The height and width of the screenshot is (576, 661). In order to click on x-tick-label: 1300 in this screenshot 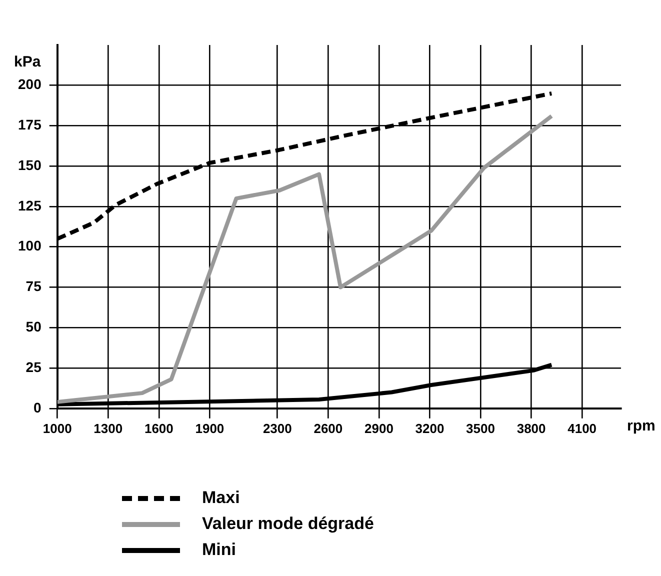, I will do `click(108, 428)`.